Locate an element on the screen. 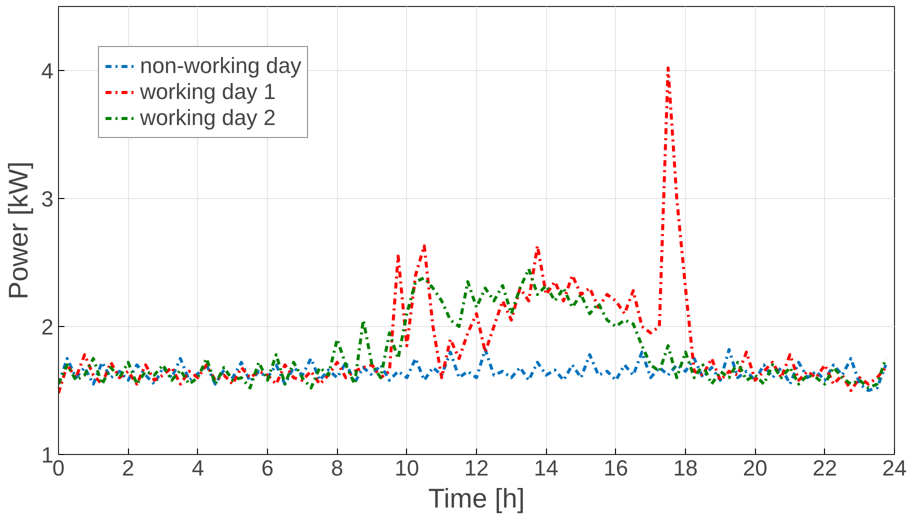 This screenshot has width=914, height=516. x-tick-label: 8 is located at coordinates (337, 468).